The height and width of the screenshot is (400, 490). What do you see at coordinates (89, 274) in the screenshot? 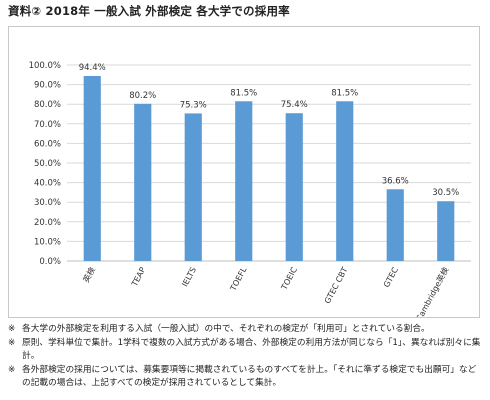
I see `x-tick-label: 英検` at bounding box center [89, 274].